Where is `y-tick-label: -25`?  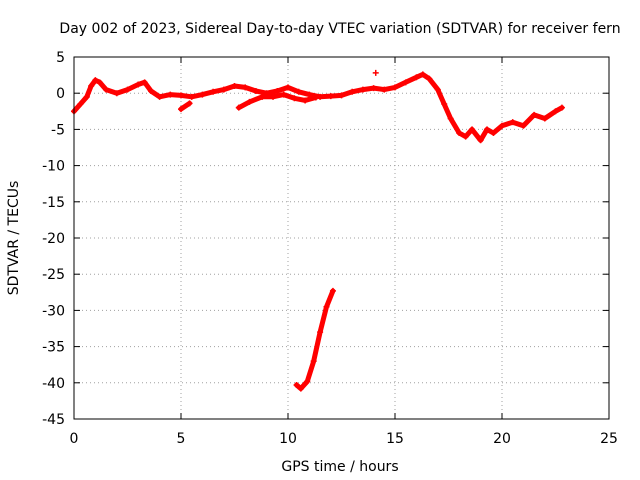 y-tick-label: -25 is located at coordinates (53, 275).